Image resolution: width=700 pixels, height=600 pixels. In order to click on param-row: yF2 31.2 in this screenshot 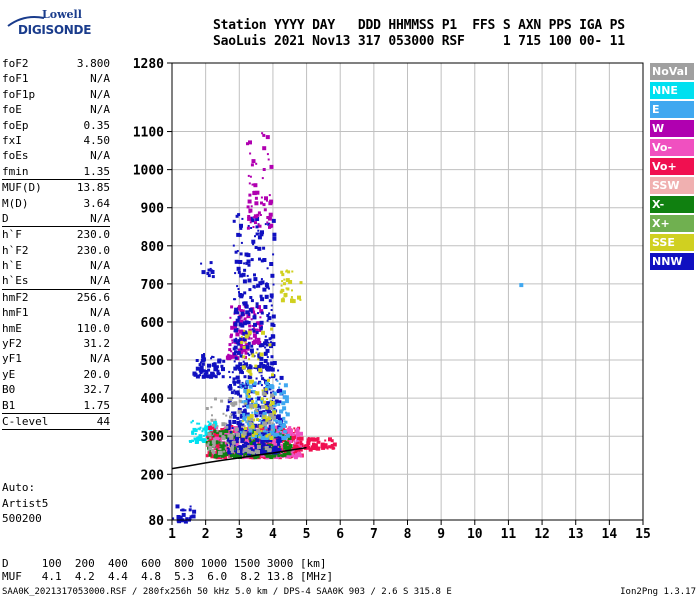, I will do `click(56, 343)`.